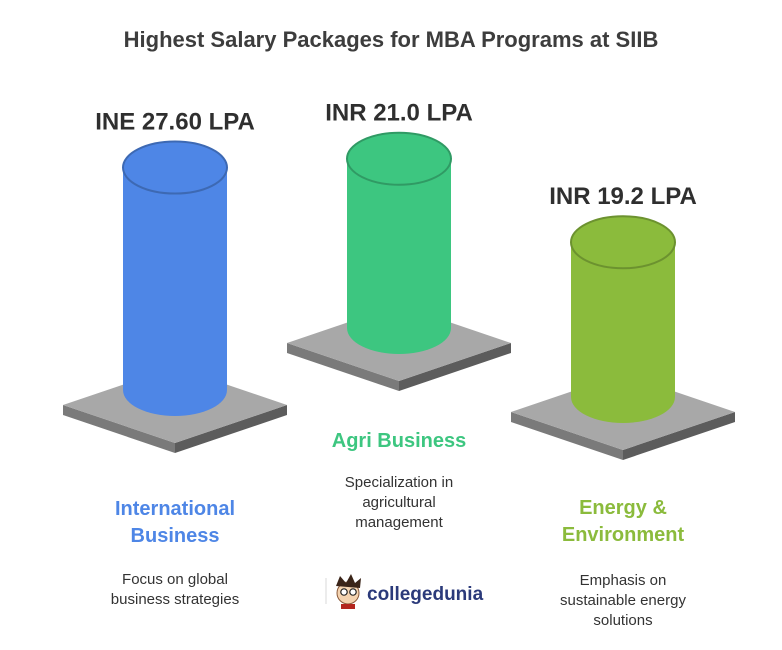  Describe the element at coordinates (399, 113) in the screenshot. I see `value-label: INR 21.0 LPA` at that location.